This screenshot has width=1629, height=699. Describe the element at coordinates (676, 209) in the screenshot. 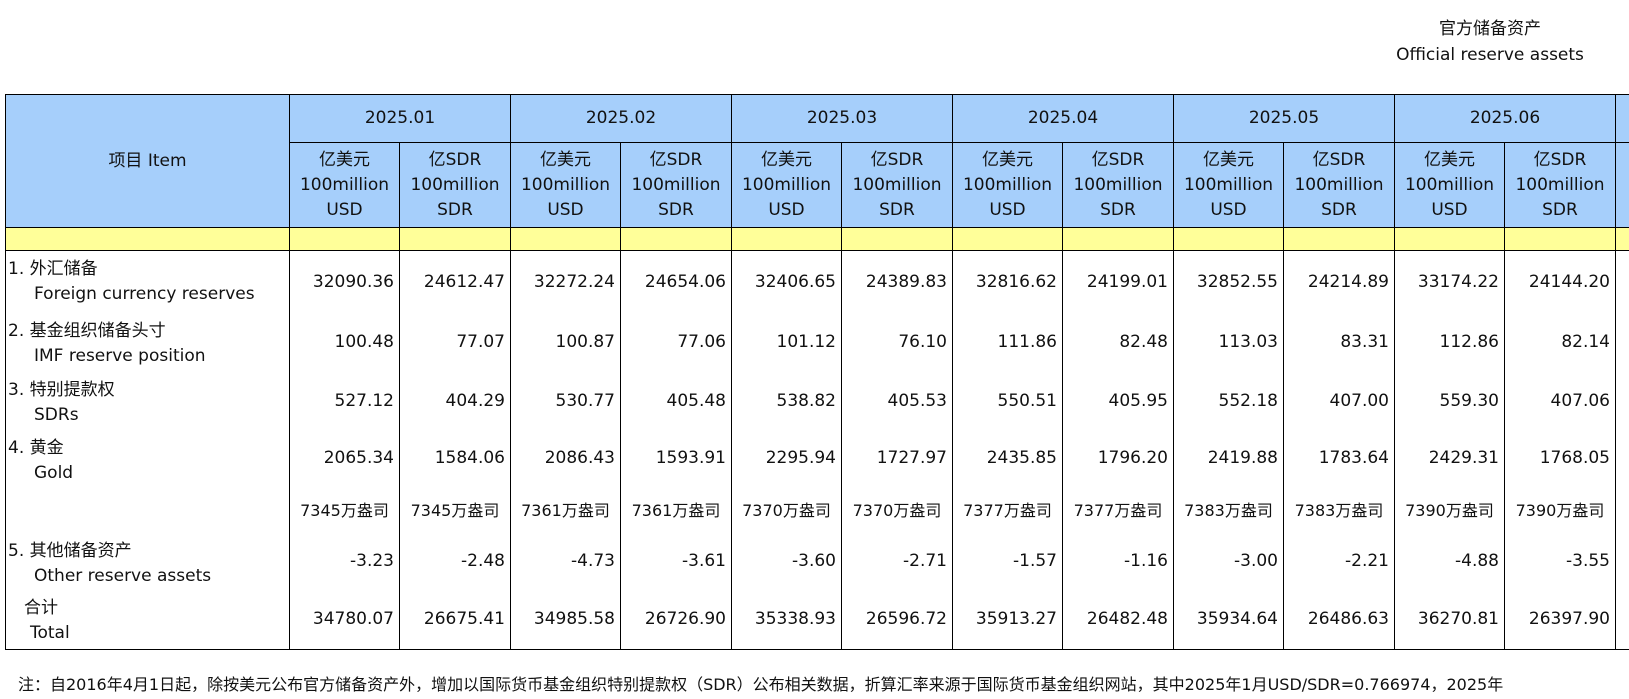

I see `unit-line: SDR` at that location.